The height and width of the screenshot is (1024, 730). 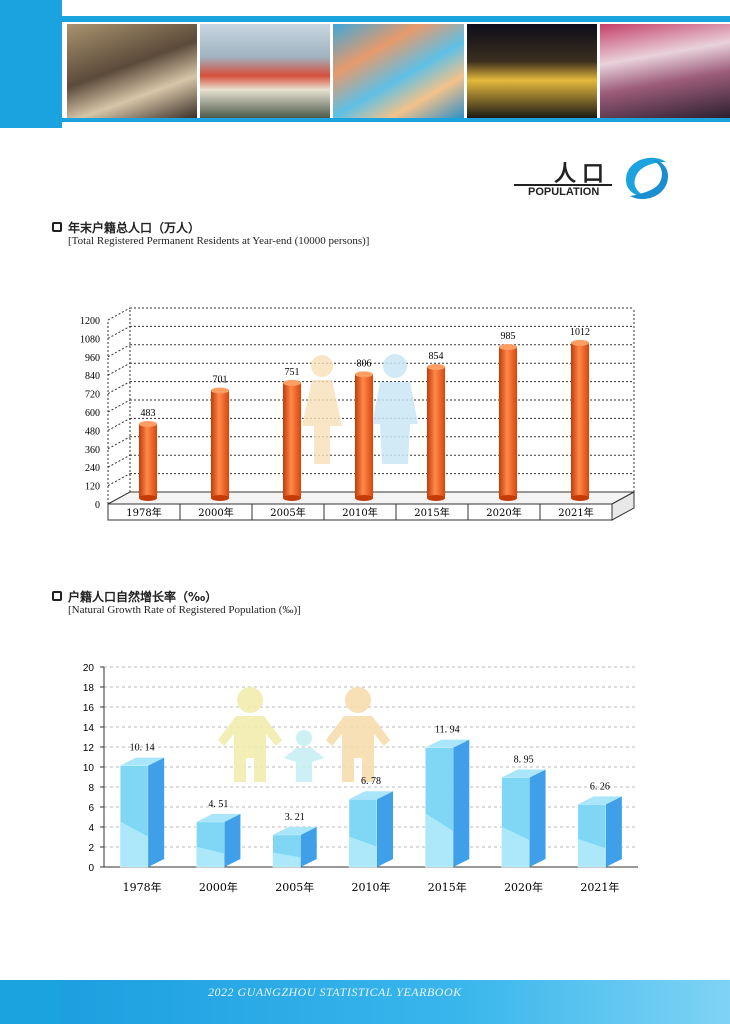 What do you see at coordinates (664, 71) in the screenshot?
I see `crowd-photo` at bounding box center [664, 71].